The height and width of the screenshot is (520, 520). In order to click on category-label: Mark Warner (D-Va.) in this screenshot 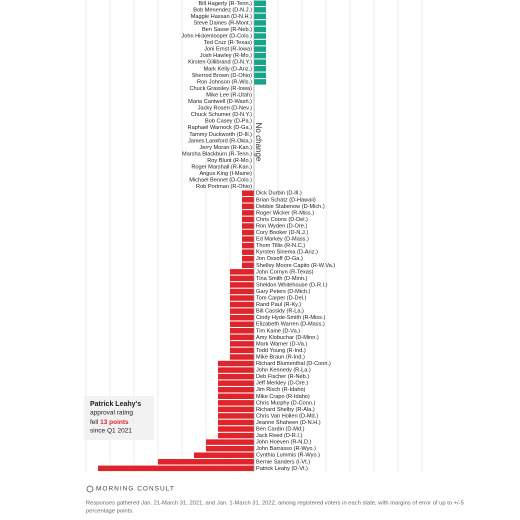, I will do `click(281, 344)`.